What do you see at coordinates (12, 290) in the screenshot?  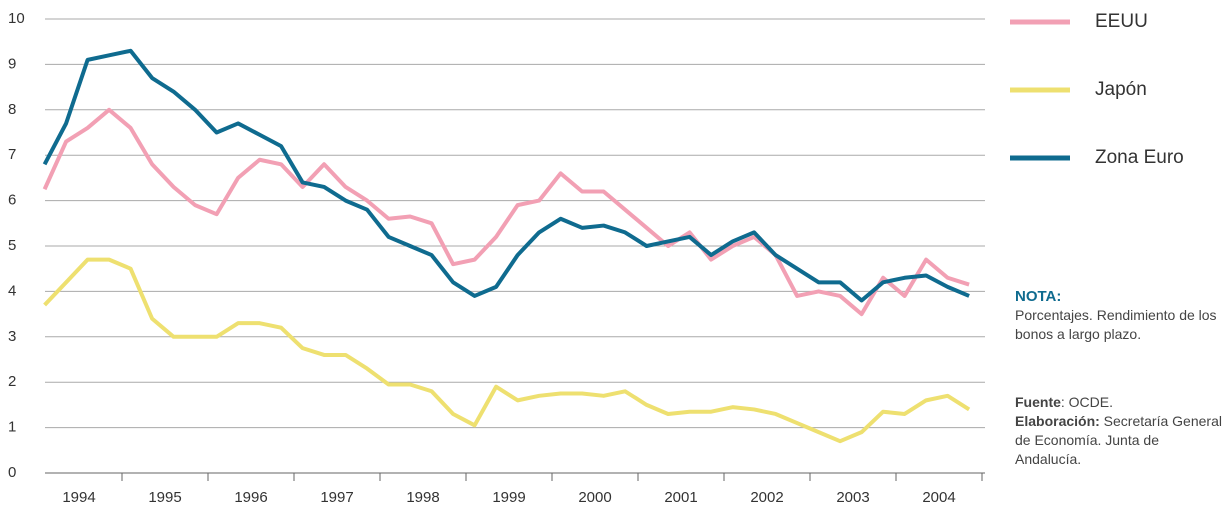 I see `y-tick-label: 4` at bounding box center [12, 290].